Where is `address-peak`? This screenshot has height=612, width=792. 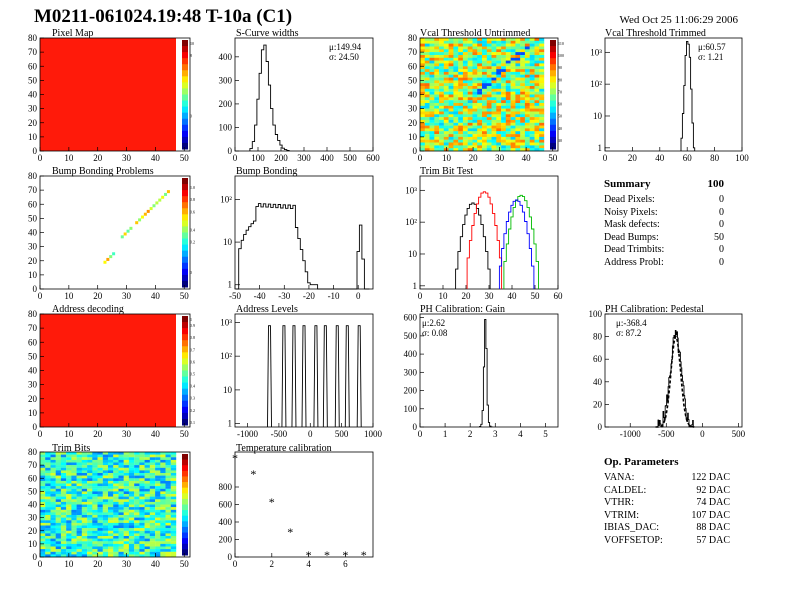
address-peak is located at coordinates (337, 376).